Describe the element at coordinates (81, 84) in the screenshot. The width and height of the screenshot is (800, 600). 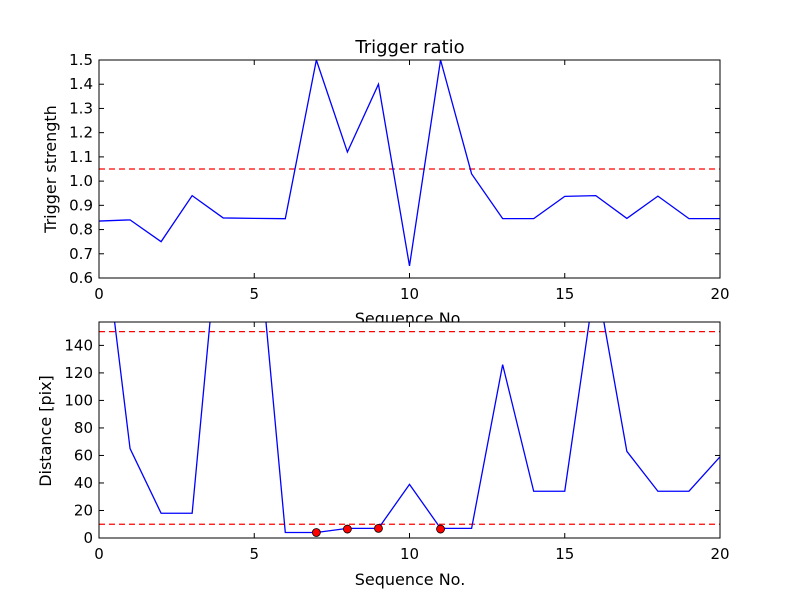
I see `y-tick-label: 1.4` at that location.